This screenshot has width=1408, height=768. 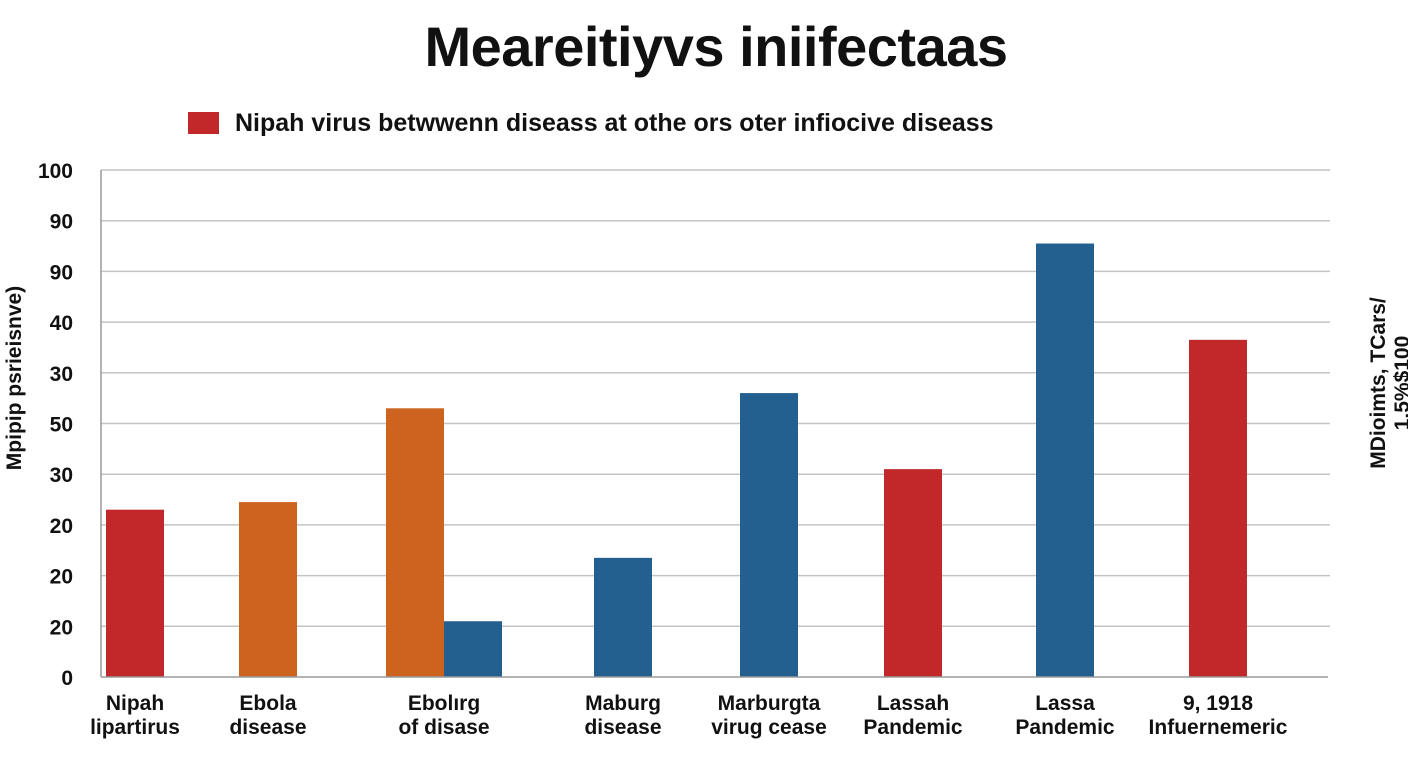 I want to click on right-axis-title: MDioimts, TCars/ 1.5%$100, so click(x=1387, y=383).